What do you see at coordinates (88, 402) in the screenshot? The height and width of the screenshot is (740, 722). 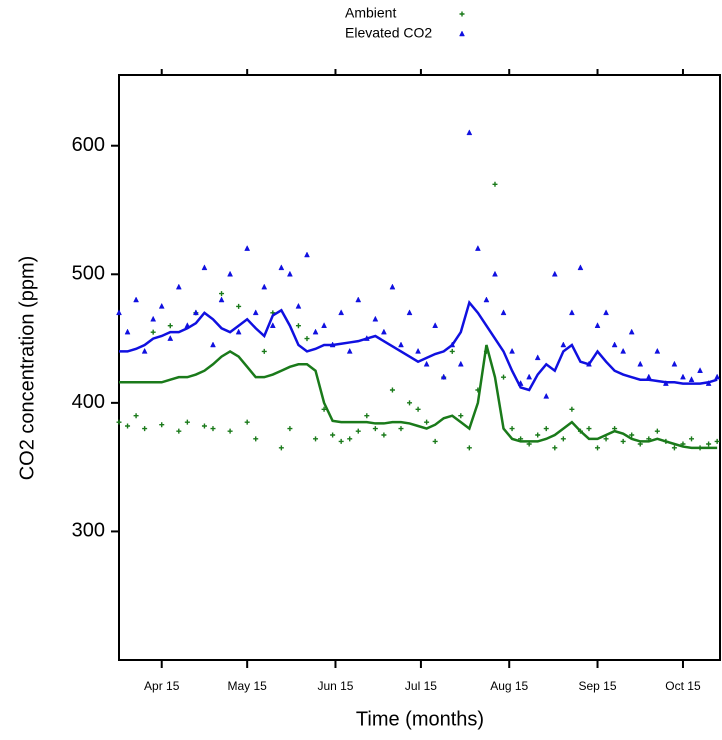 I see `y-tick-label: 400` at bounding box center [88, 402].